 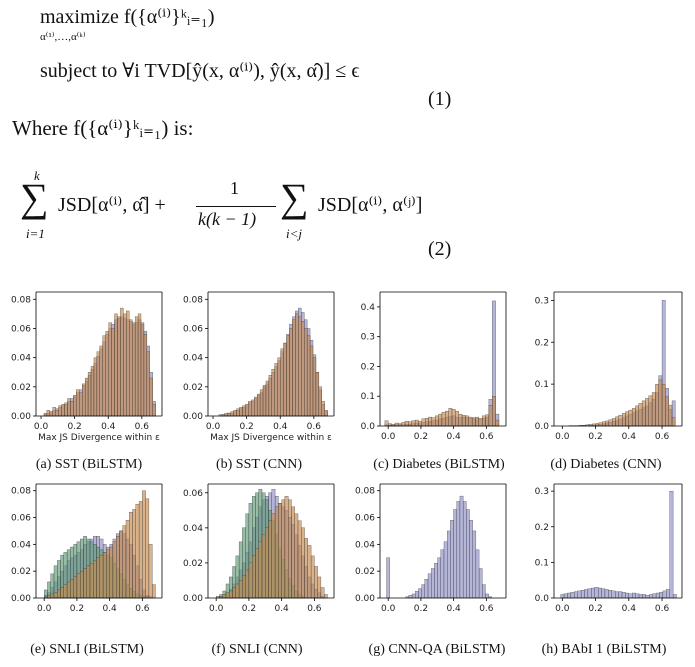 What do you see at coordinates (37, 175) in the screenshot?
I see `eq2-sum1-top: k` at bounding box center [37, 175].